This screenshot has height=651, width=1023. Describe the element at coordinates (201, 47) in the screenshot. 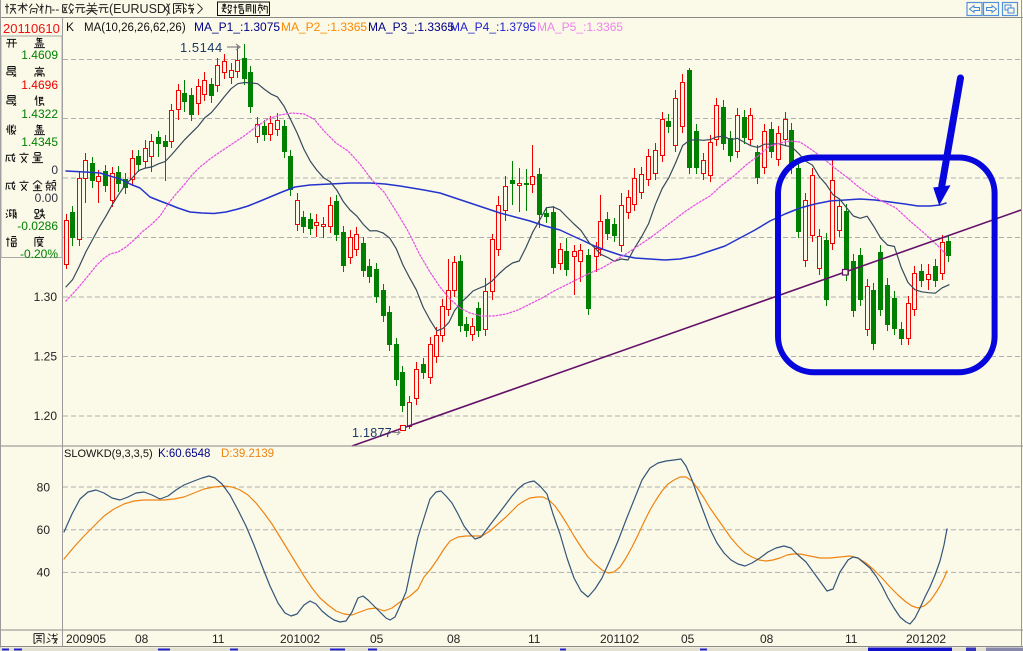

I see `svg-text: 1.5144` at that location.